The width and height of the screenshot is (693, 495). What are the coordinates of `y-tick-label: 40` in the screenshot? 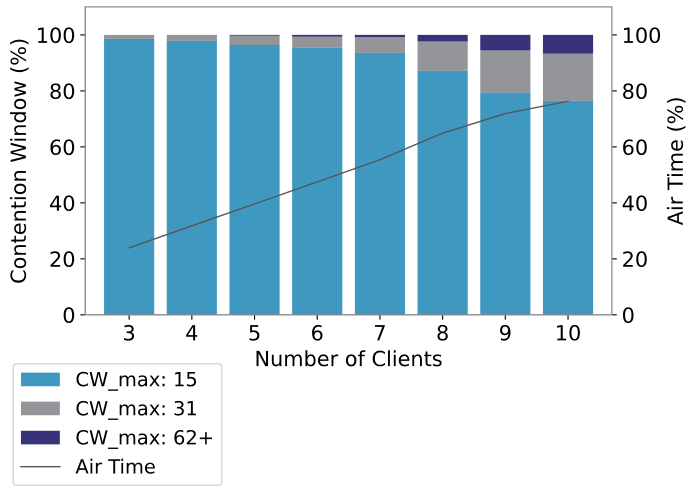 It's located at (62, 203).